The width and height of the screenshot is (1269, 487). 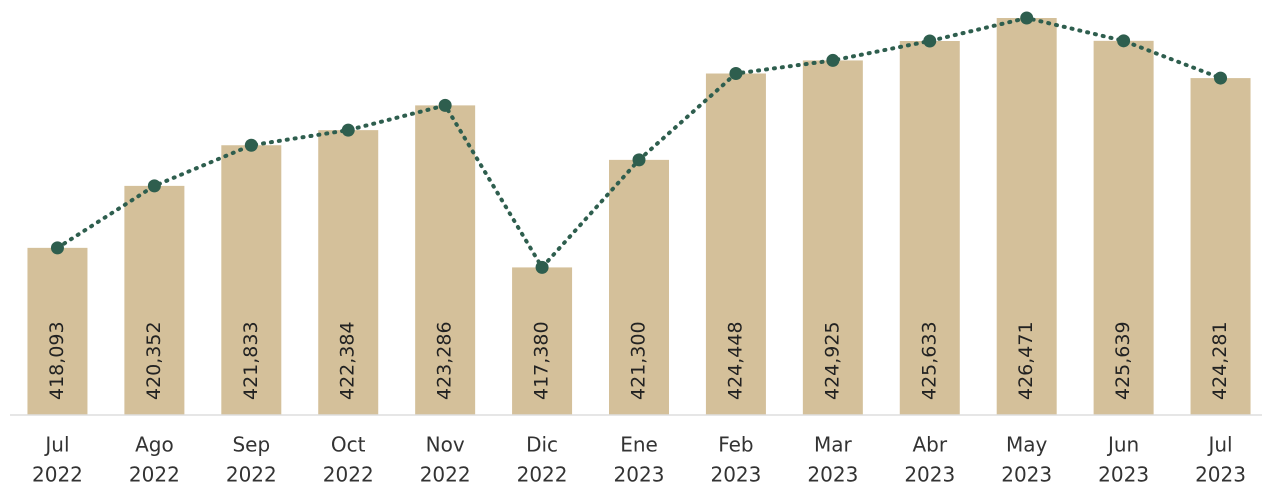 I want to click on value-label: 423,286, so click(x=445, y=360).